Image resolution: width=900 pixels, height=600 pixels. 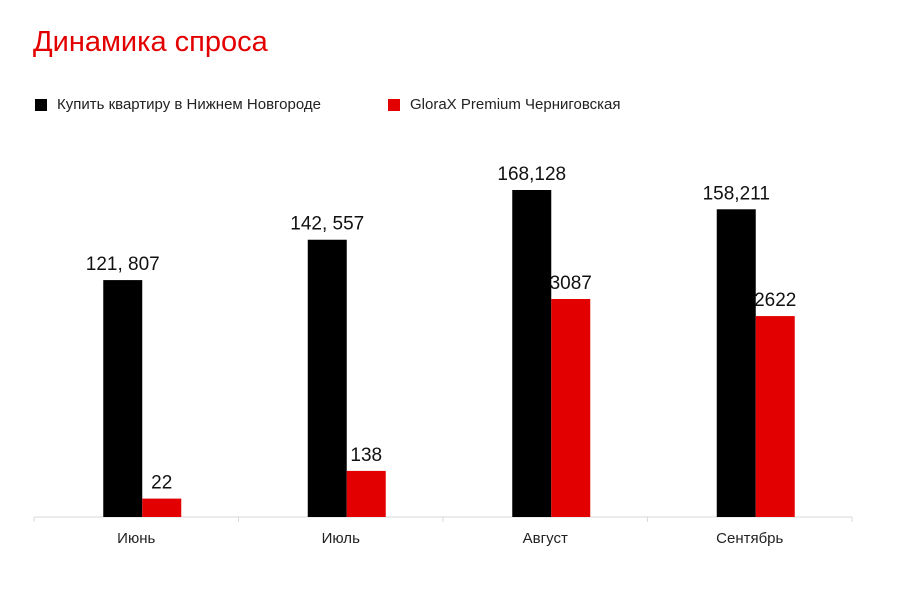 What do you see at coordinates (736, 193) in the screenshot?
I see `data-label: 158,211` at bounding box center [736, 193].